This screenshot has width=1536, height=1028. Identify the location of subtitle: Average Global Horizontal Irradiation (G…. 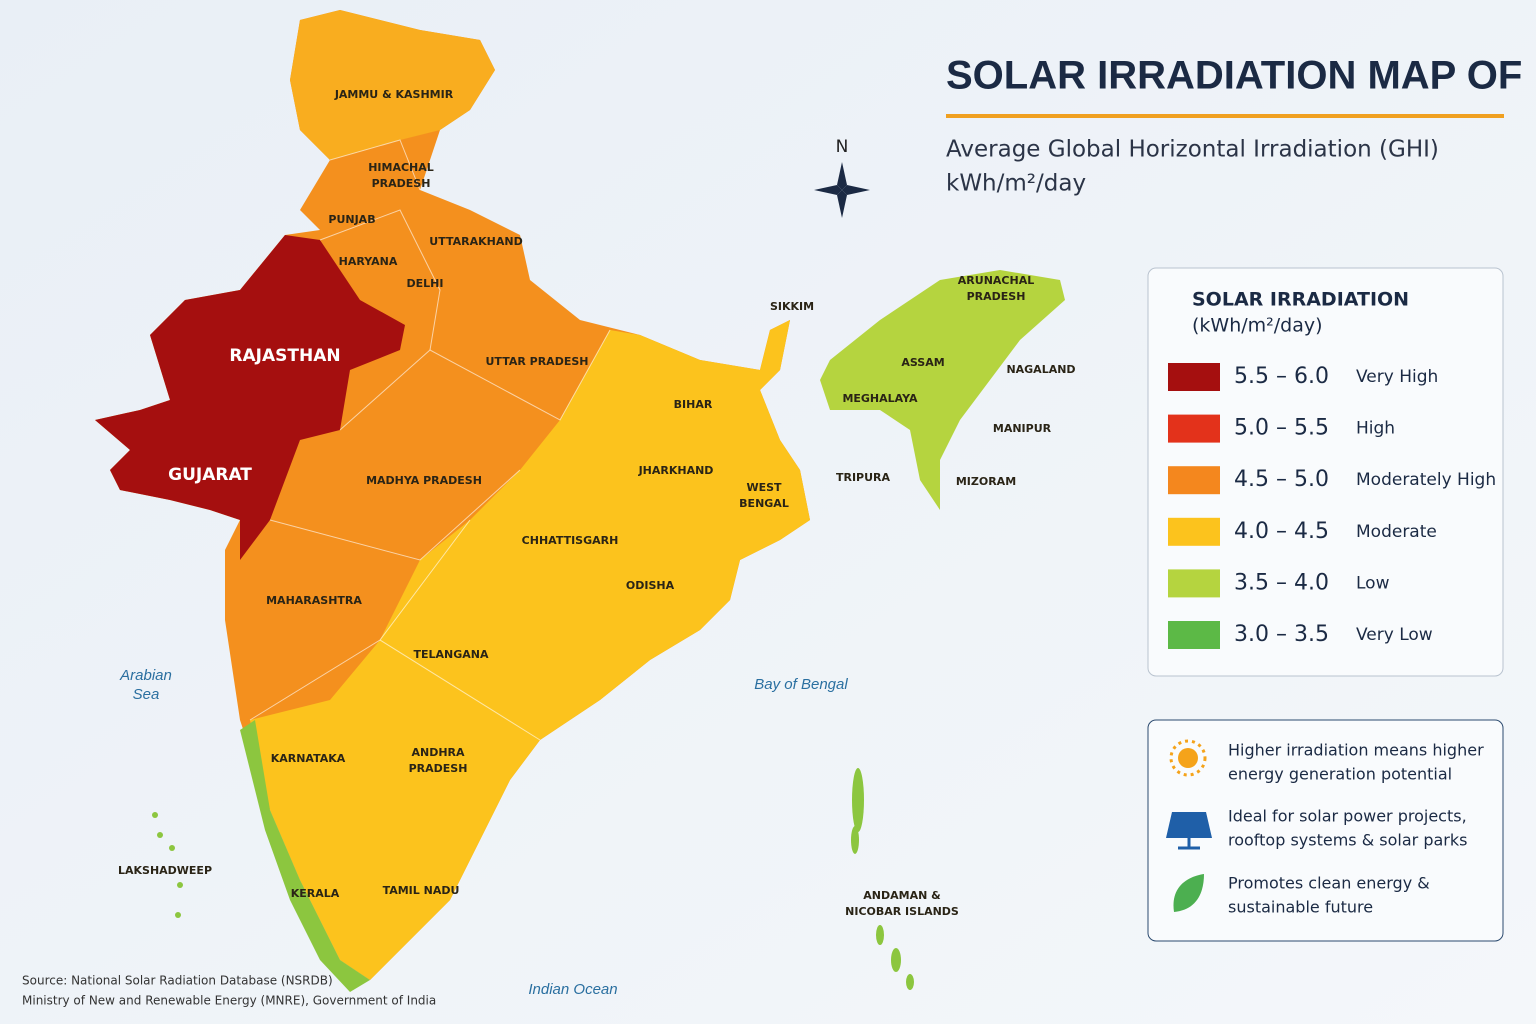
(1192, 150).